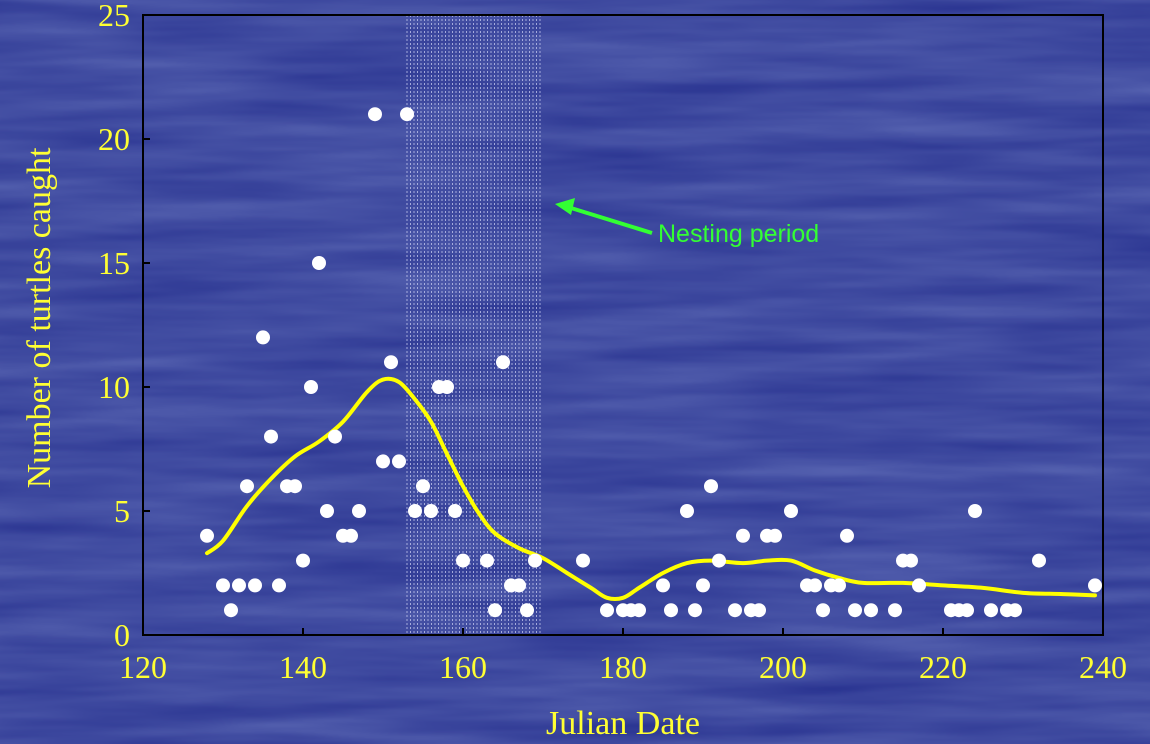 Image resolution: width=1150 pixels, height=744 pixels. I want to click on y-axis-ticks: 0 5 10 15 20 25, so click(124, 326).